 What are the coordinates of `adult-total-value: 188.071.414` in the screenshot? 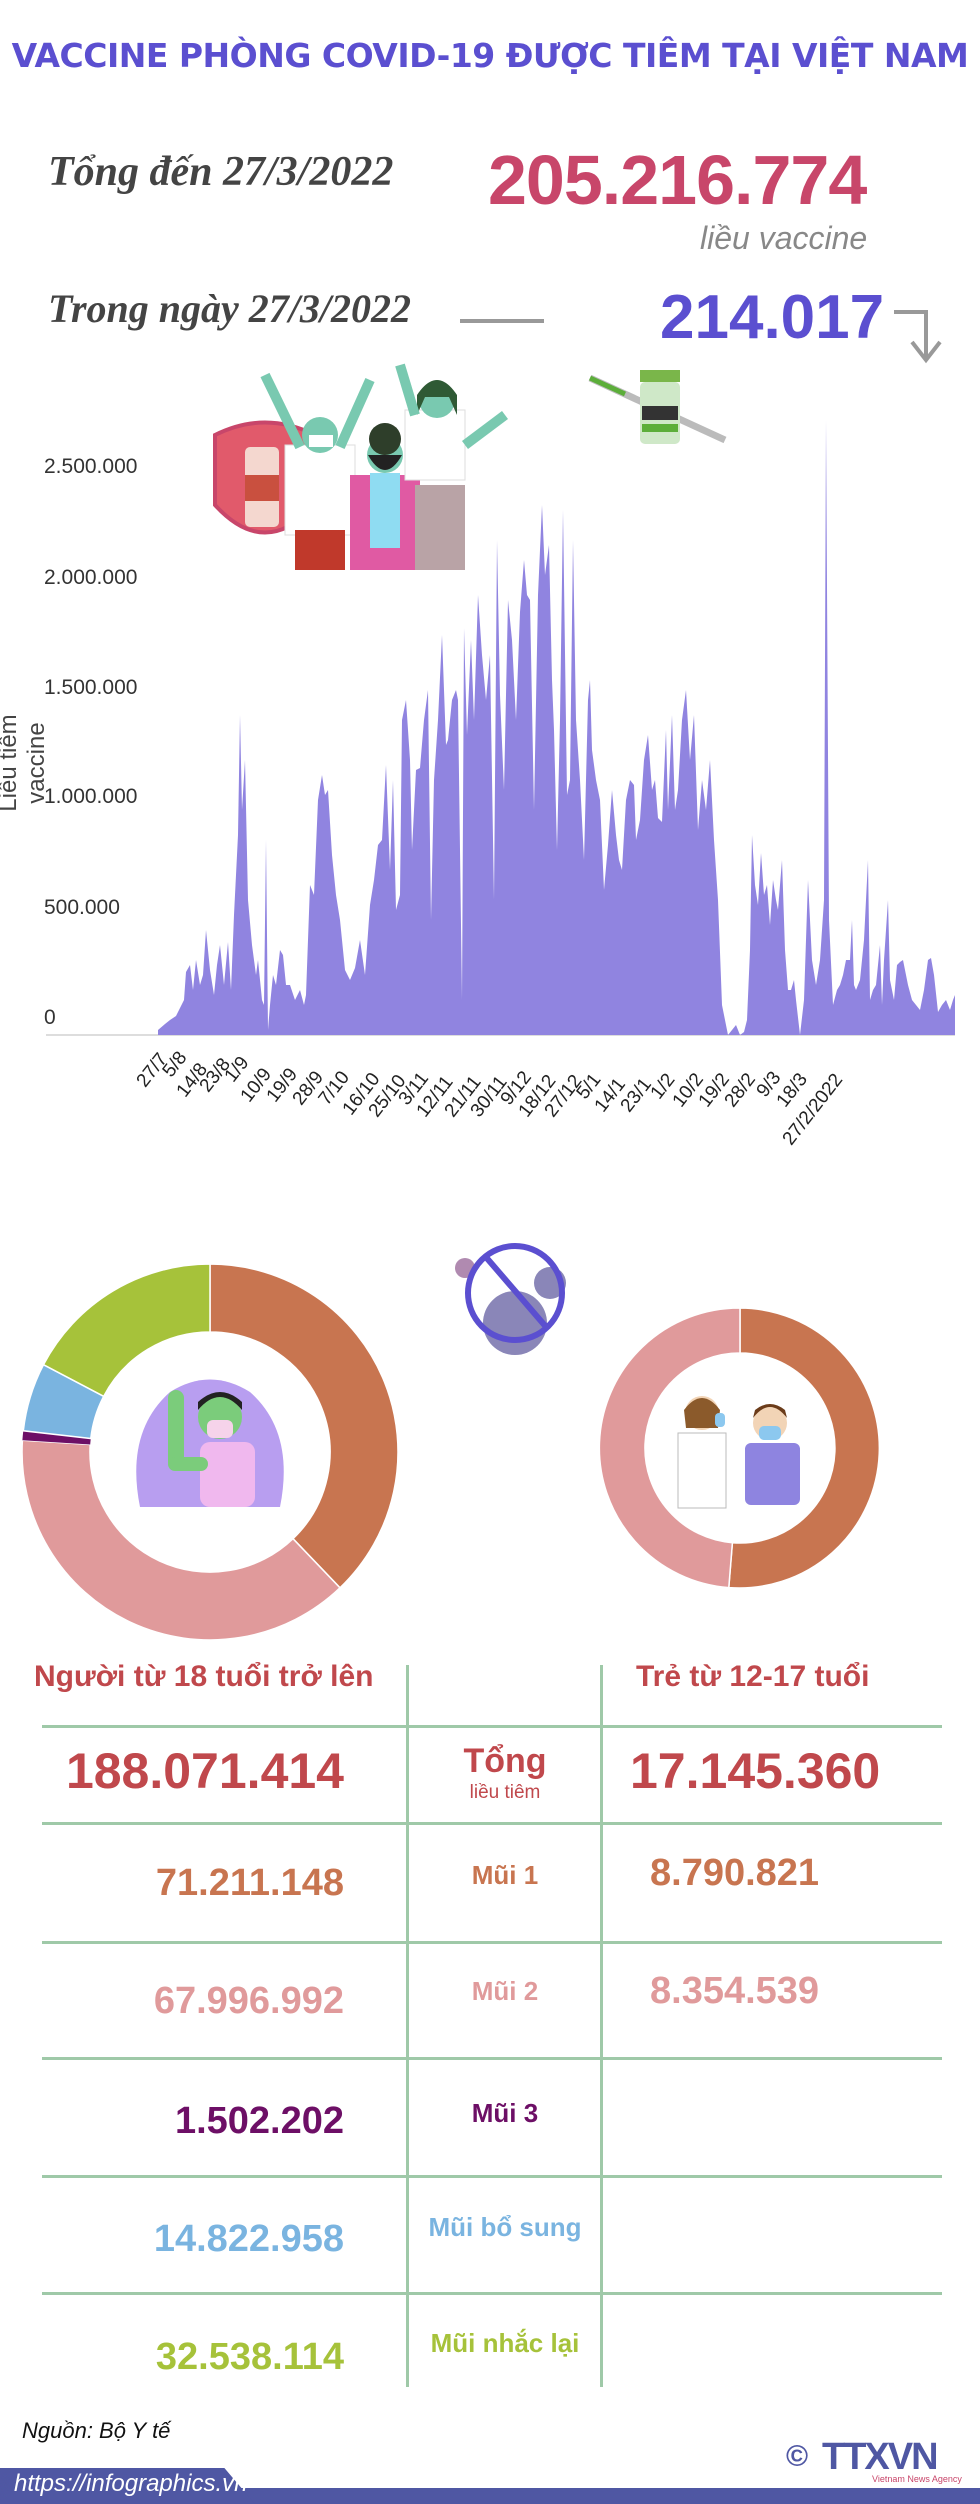 It's located at (204, 1771).